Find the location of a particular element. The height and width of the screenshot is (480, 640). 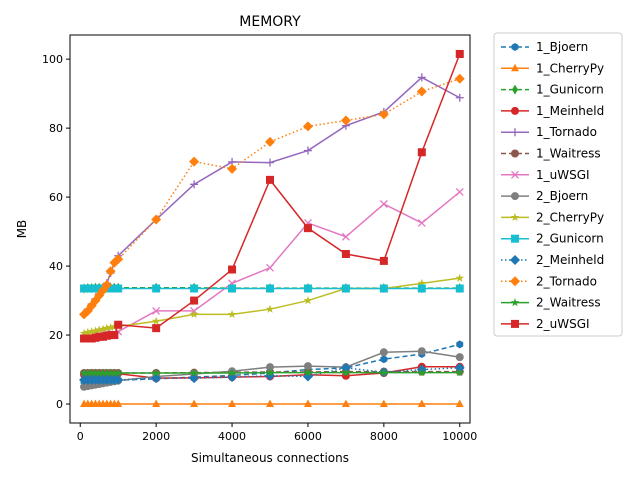

legend-item: 2_Gunicorn is located at coordinates (552, 239).